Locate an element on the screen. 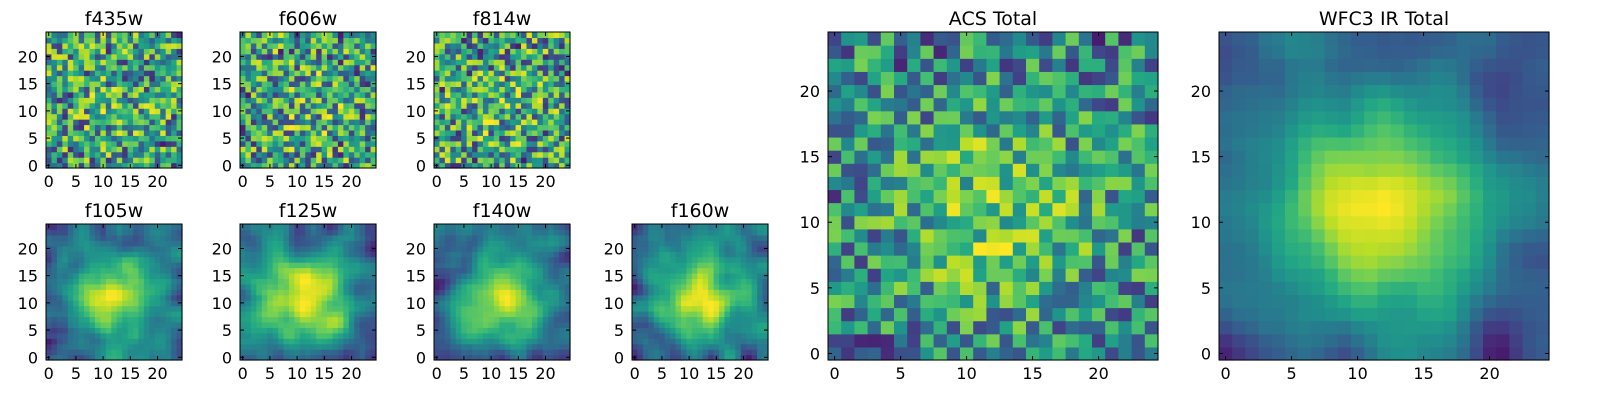 The height and width of the screenshot is (400, 1600). x-tick-label: 10 is located at coordinates (103, 373).